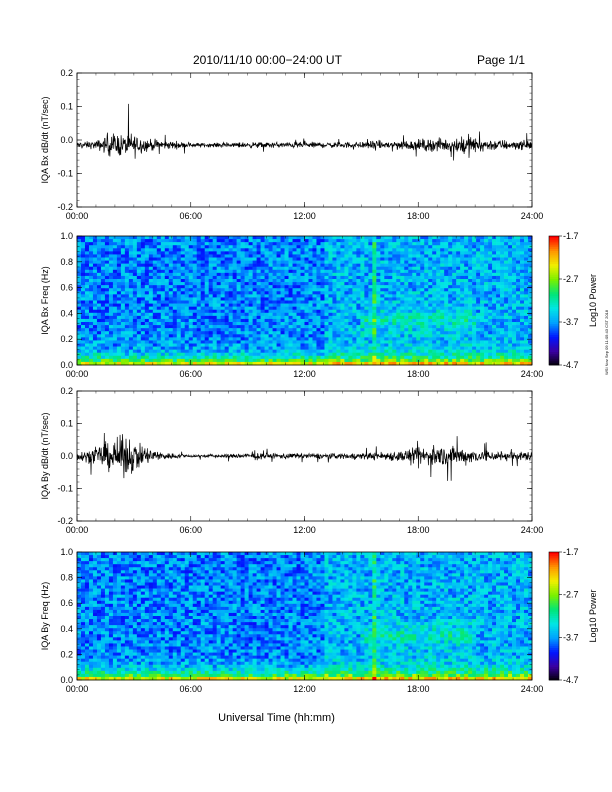 The width and height of the screenshot is (612, 792). I want to click on x-tick-label-1-4: 24:00, so click(532, 374).